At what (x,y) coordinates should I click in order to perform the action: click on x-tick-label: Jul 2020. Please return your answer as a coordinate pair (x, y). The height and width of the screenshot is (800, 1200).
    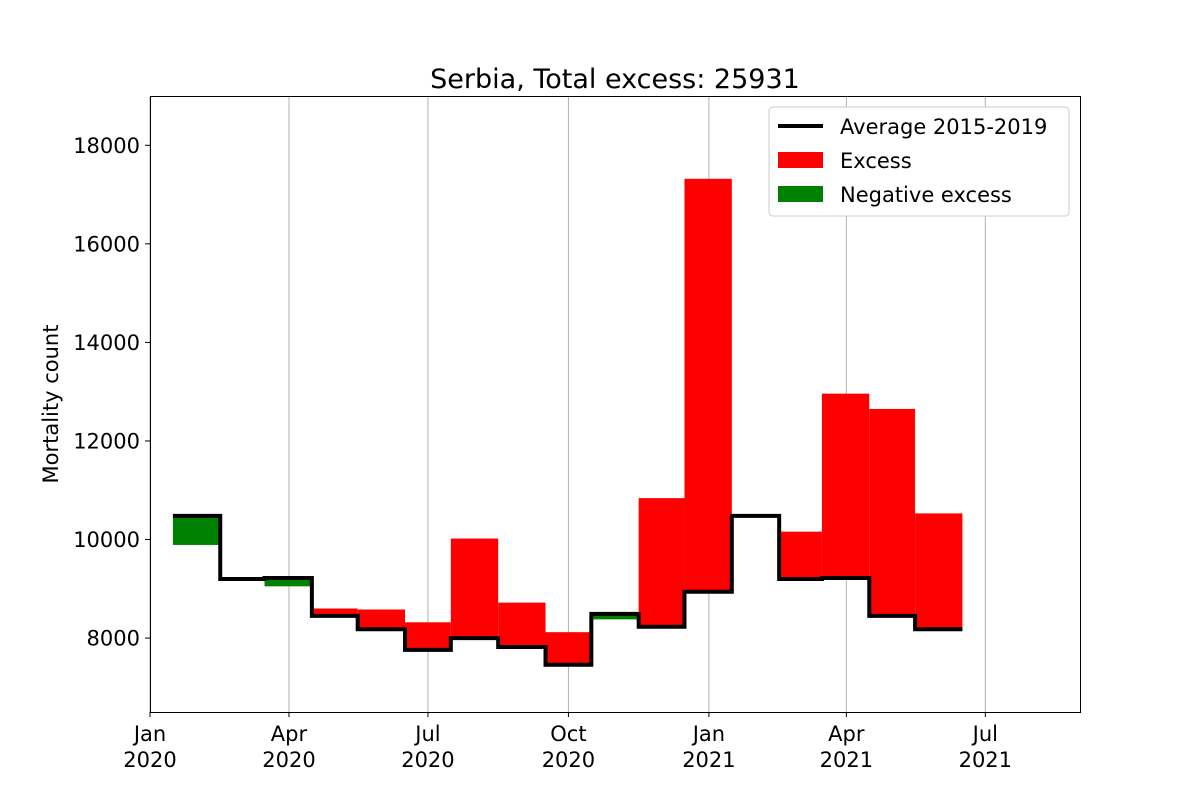
    Looking at the image, I should click on (427, 747).